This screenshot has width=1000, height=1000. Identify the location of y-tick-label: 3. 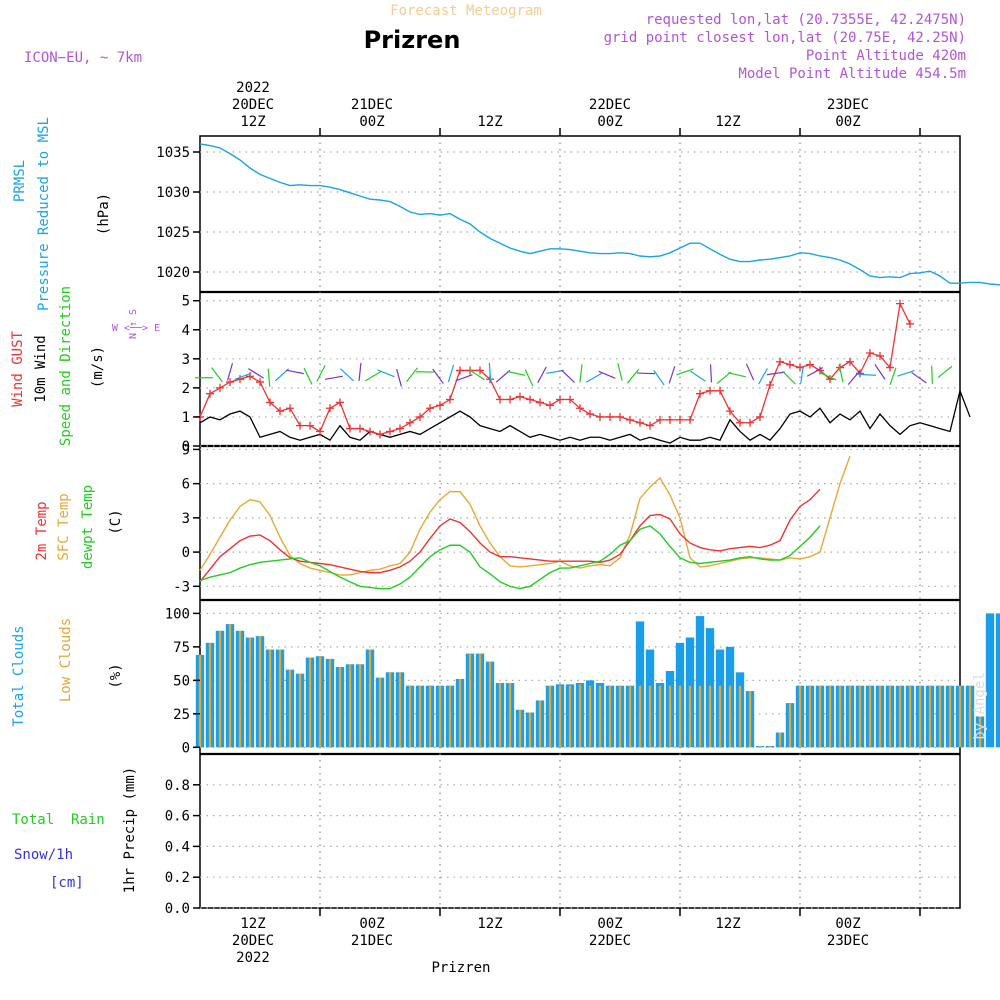
(186, 360).